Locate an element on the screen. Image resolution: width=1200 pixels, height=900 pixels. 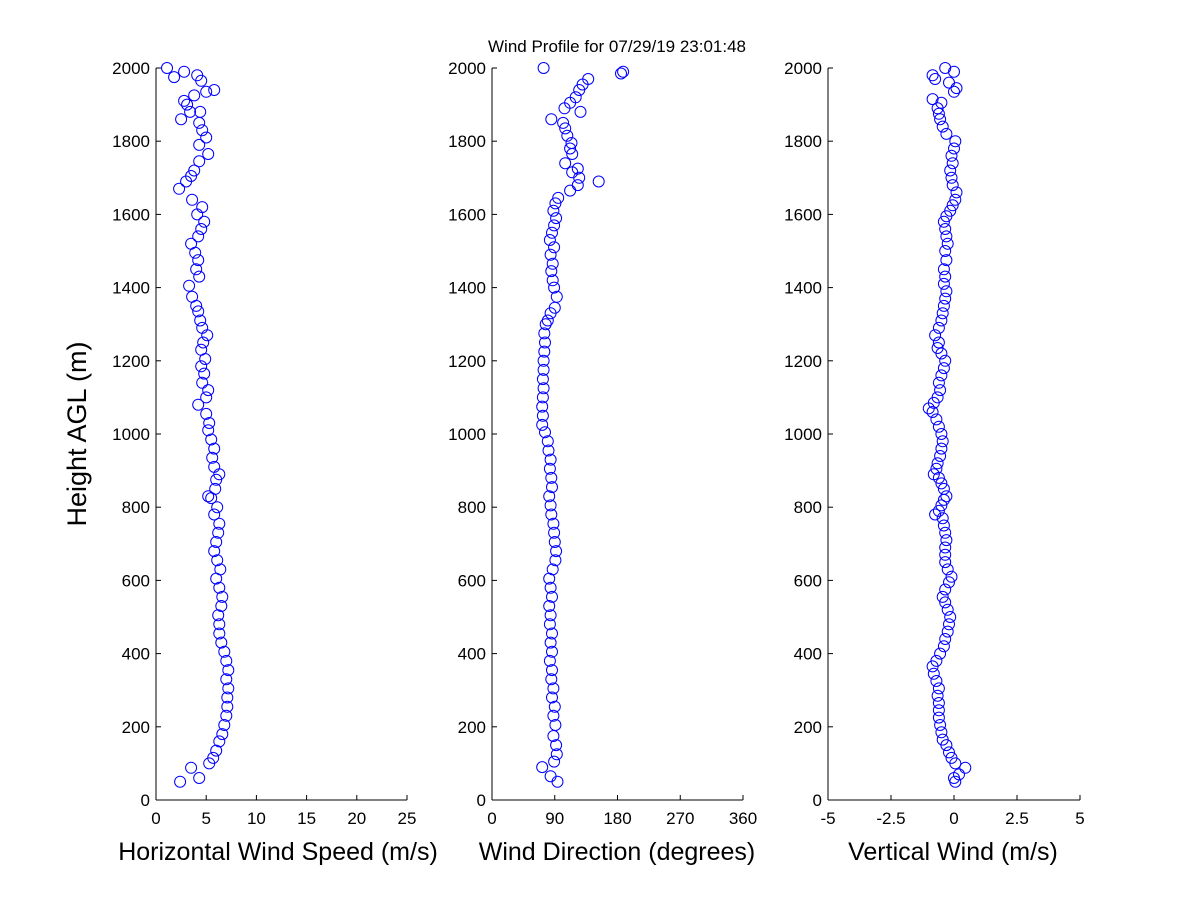
x-tick-label: -5 is located at coordinates (827, 818).